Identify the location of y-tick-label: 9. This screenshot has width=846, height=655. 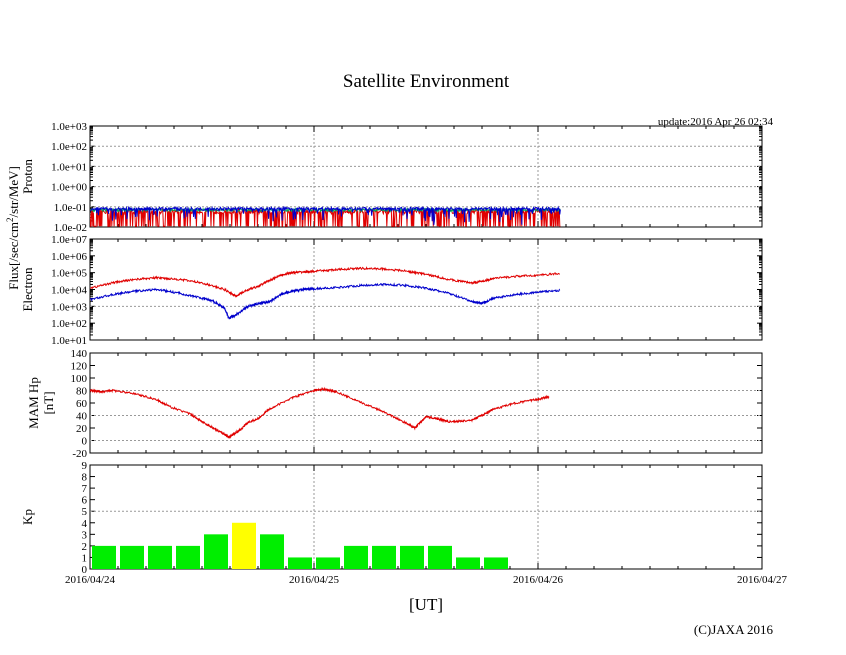
(85, 466).